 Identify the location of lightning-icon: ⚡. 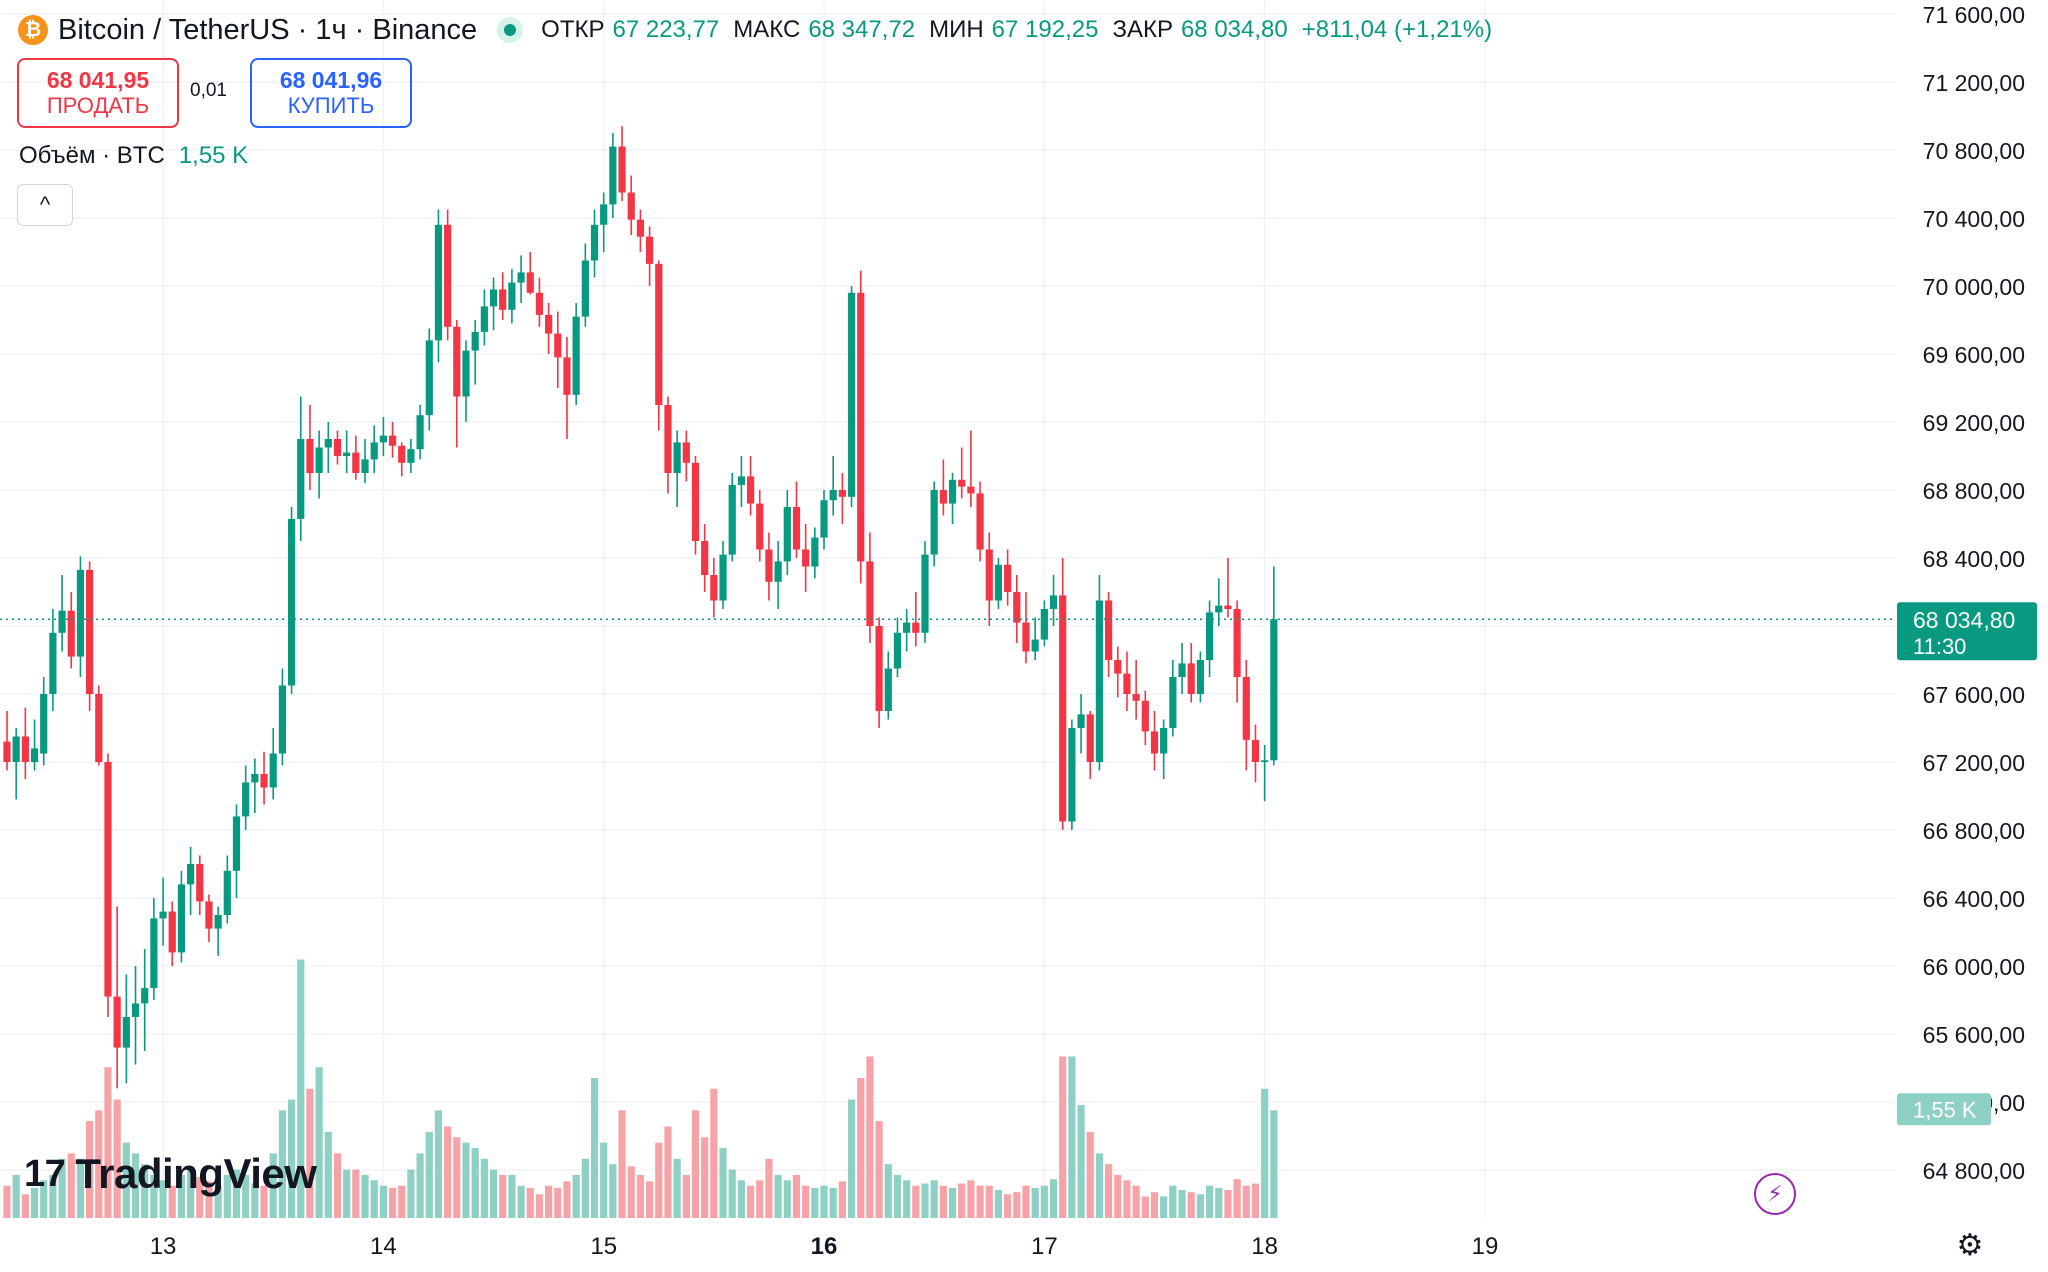
(1775, 1194).